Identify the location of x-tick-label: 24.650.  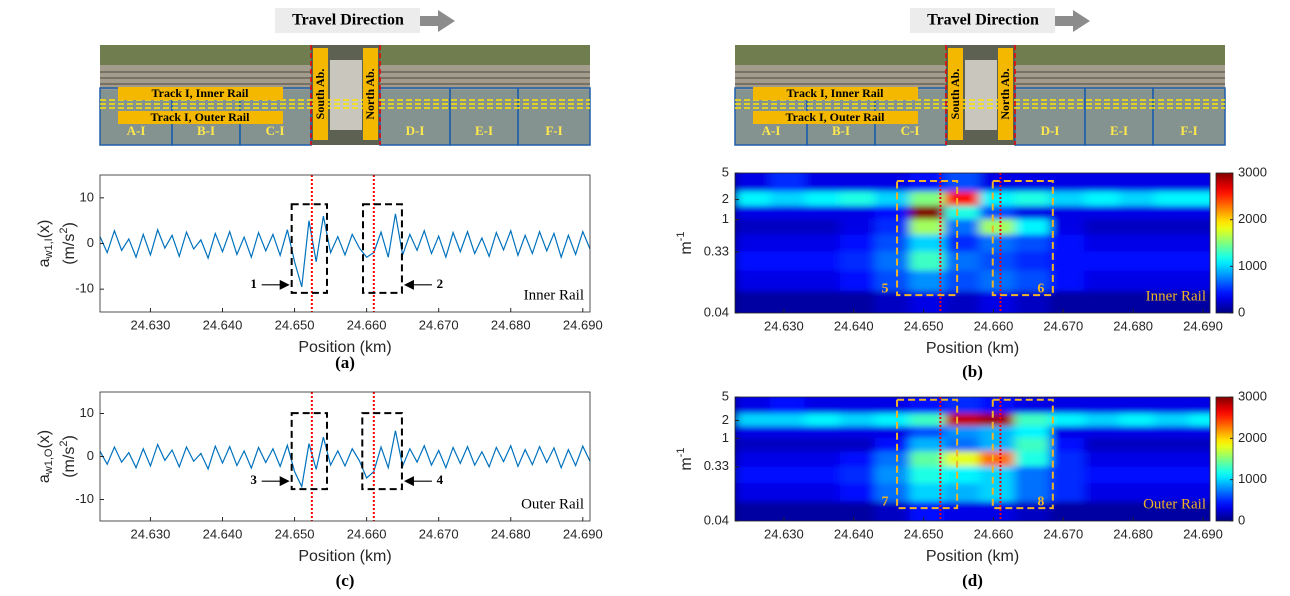
(924, 325).